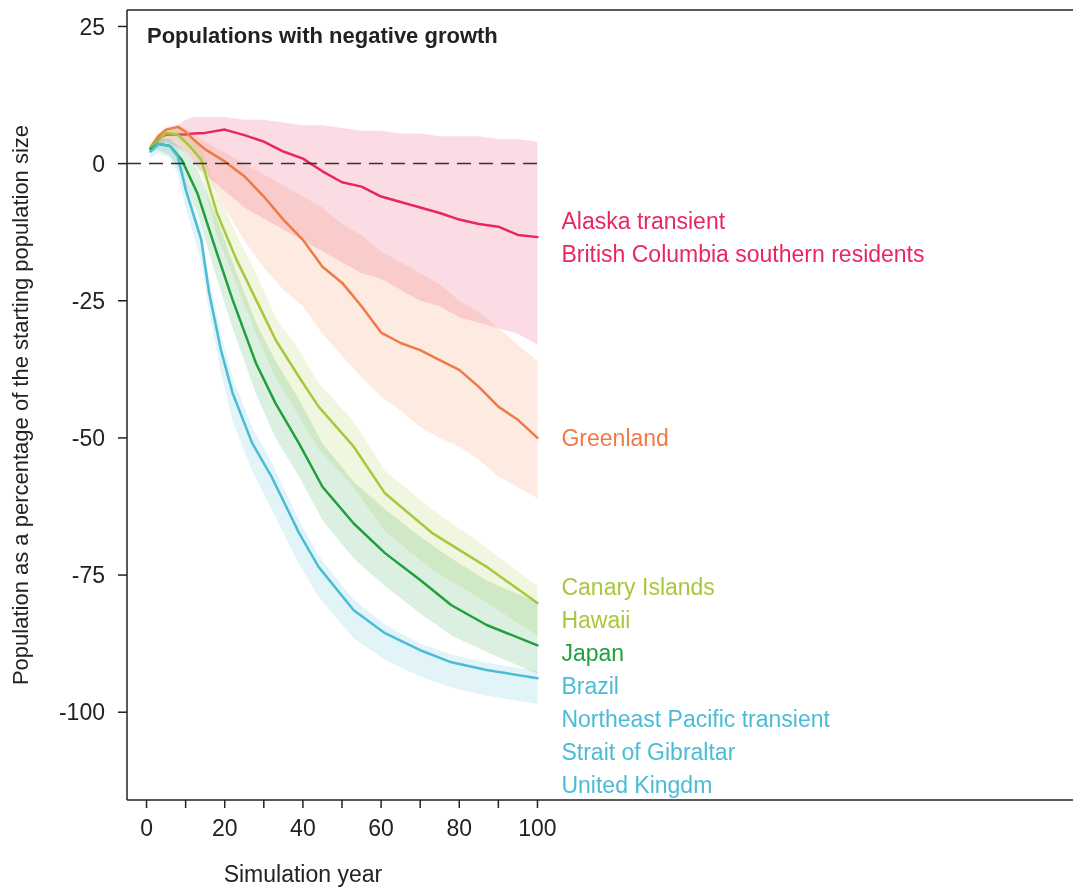 The image size is (1076, 890). Describe the element at coordinates (615, 437) in the screenshot. I see `series-label: Greenland` at that location.